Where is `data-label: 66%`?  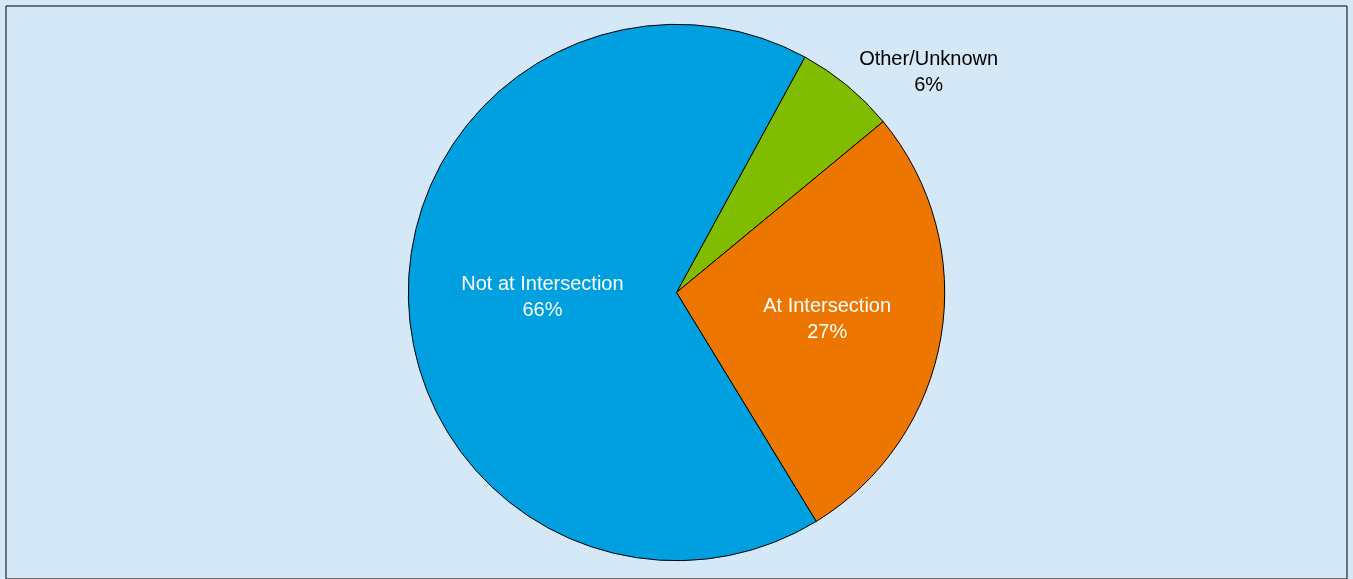
data-label: 66% is located at coordinates (542, 308).